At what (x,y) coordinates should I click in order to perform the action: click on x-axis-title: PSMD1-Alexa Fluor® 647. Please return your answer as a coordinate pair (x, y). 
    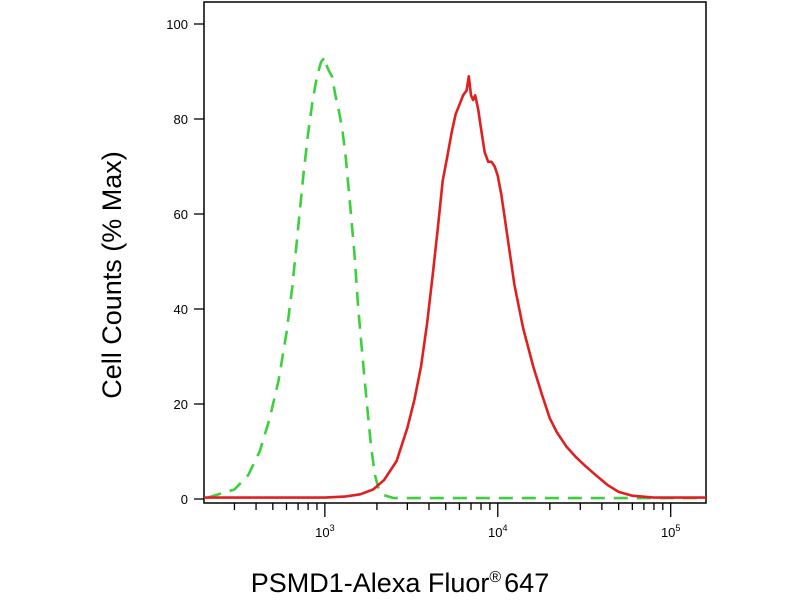
    Looking at the image, I should click on (400, 583).